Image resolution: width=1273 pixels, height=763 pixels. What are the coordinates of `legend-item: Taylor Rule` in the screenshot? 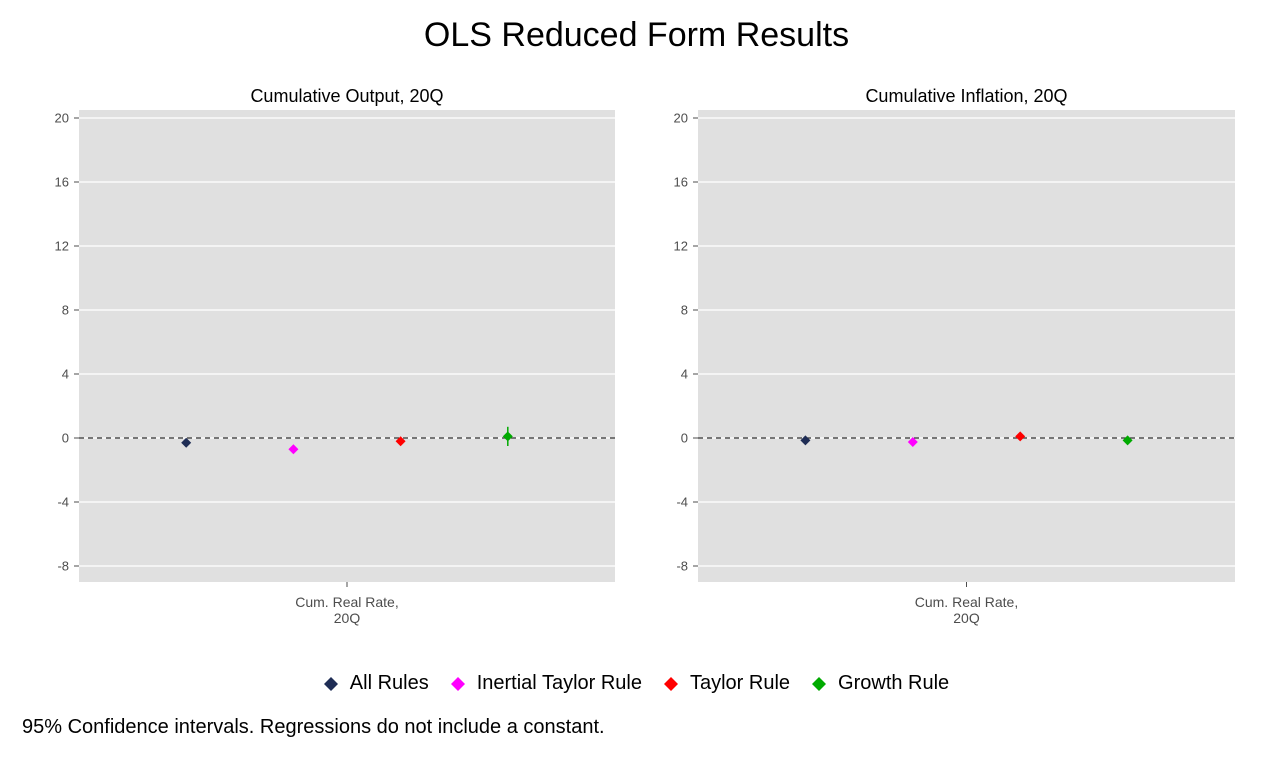 It's located at (727, 683).